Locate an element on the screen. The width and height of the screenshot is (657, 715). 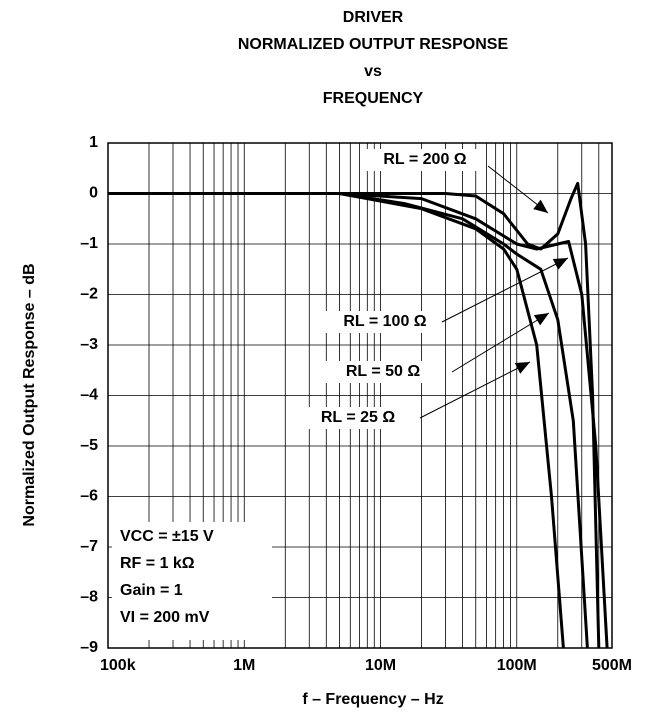
y-tick-label: 1 is located at coordinates (93, 142).